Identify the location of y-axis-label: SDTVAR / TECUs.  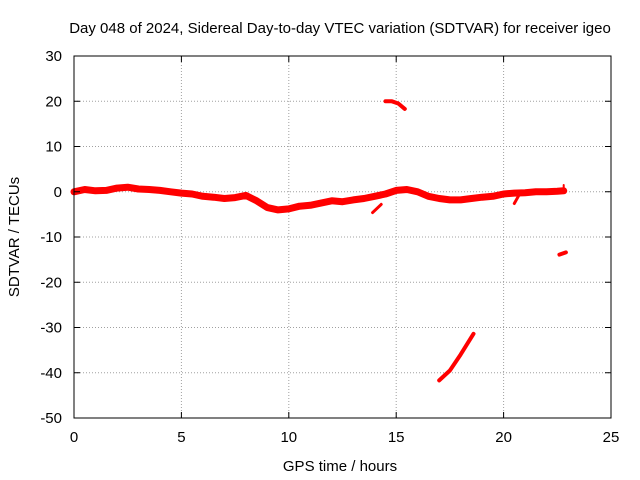
(14, 237).